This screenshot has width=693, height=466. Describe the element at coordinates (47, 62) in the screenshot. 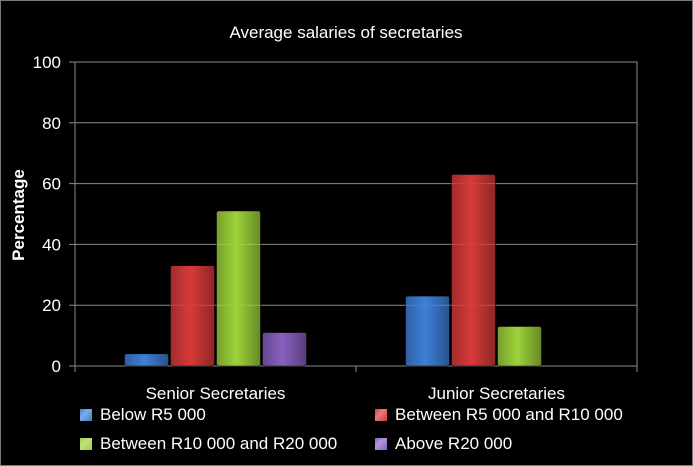

I see `y-tick-label: 100` at that location.